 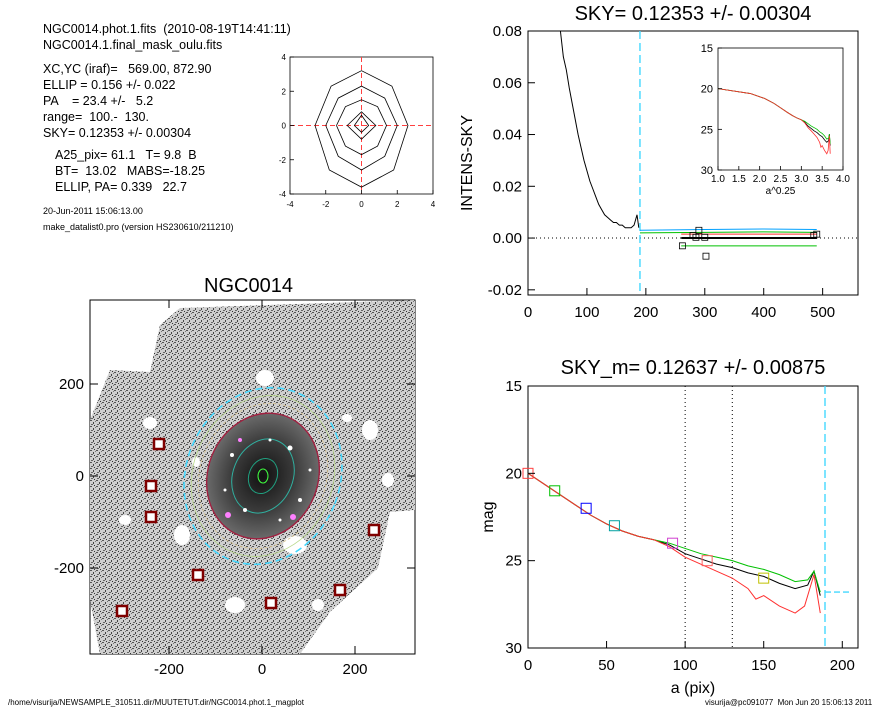 What do you see at coordinates (760, 179) in the screenshot?
I see `inset-xtick-label: 2.0` at bounding box center [760, 179].